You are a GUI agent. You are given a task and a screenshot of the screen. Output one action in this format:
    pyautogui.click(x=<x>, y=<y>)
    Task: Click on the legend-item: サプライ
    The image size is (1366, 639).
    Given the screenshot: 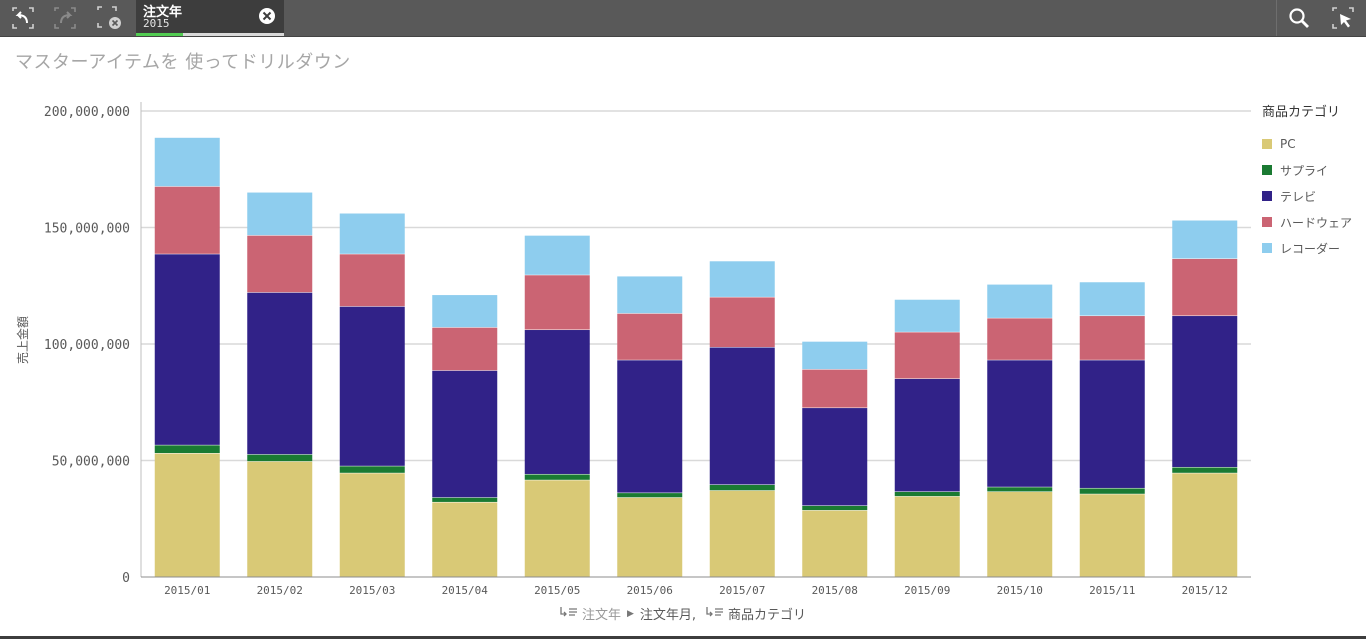 What is the action you would take?
    pyautogui.click(x=1312, y=170)
    